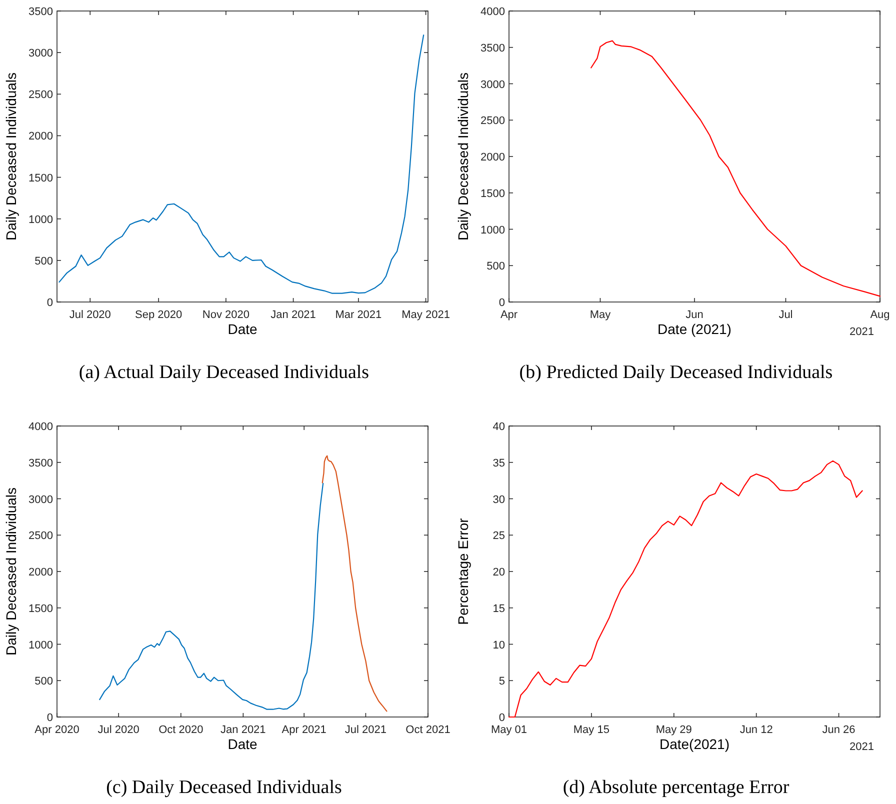  What do you see at coordinates (591, 730) in the screenshot?
I see `x-tick-label: May 15` at bounding box center [591, 730].